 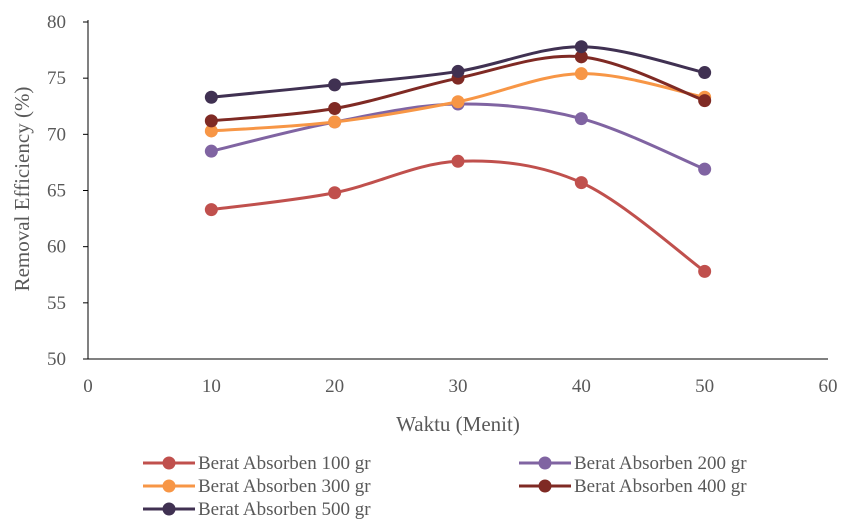 I want to click on legend-label: Berat Absorben 300 gr, so click(x=284, y=486).